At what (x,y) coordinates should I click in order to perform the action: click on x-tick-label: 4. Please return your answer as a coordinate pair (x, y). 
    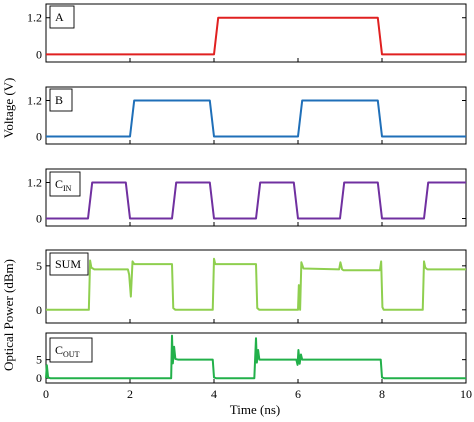
    Looking at the image, I should click on (214, 394).